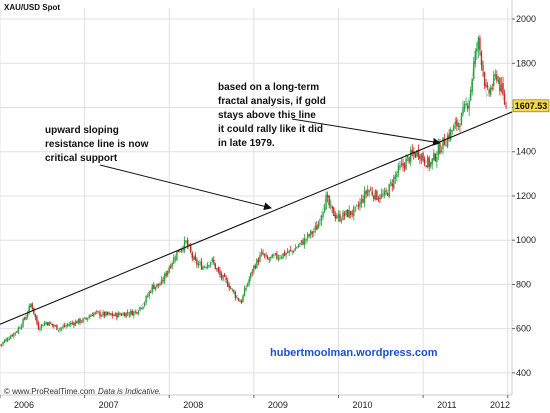 This screenshot has width=550, height=413. I want to click on footer-note: Data is Indicative., so click(129, 391).